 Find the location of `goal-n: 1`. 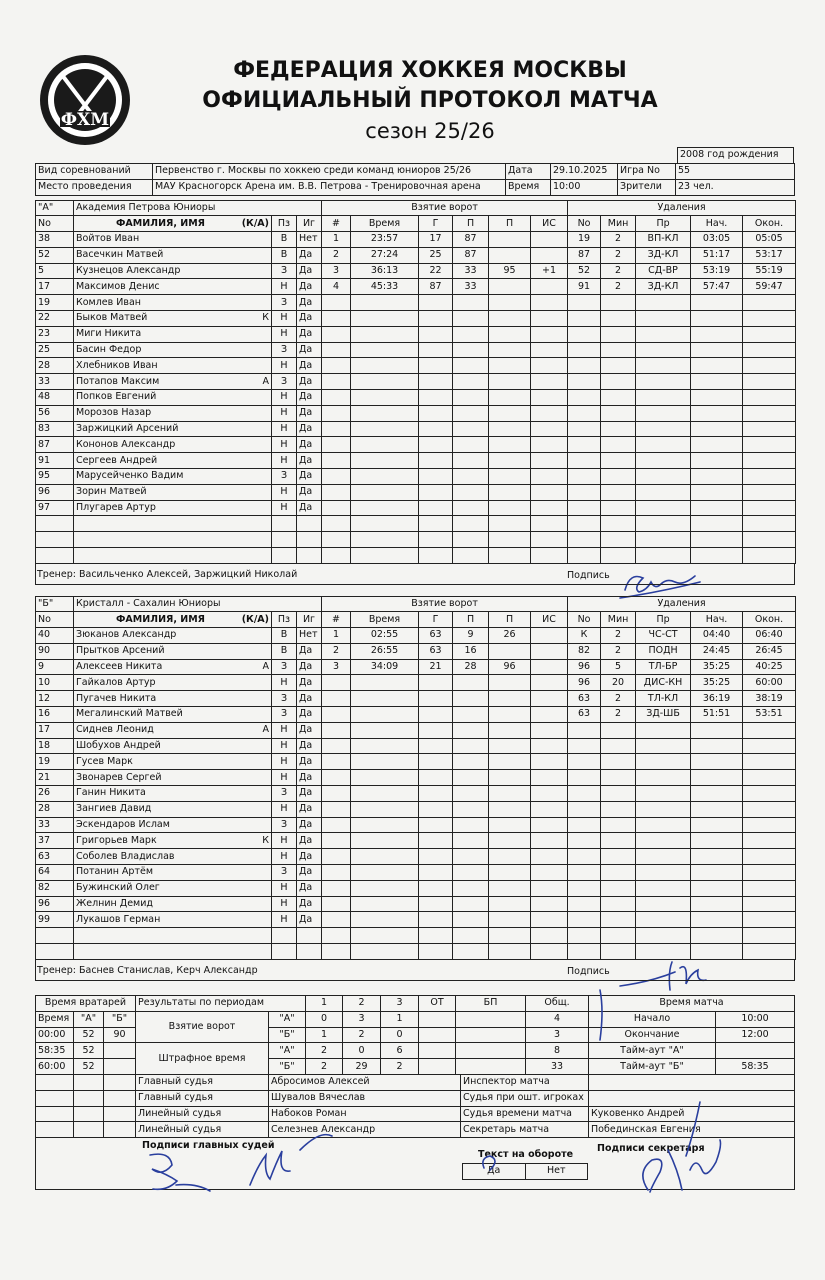

goal-n: 1 is located at coordinates (336, 635).